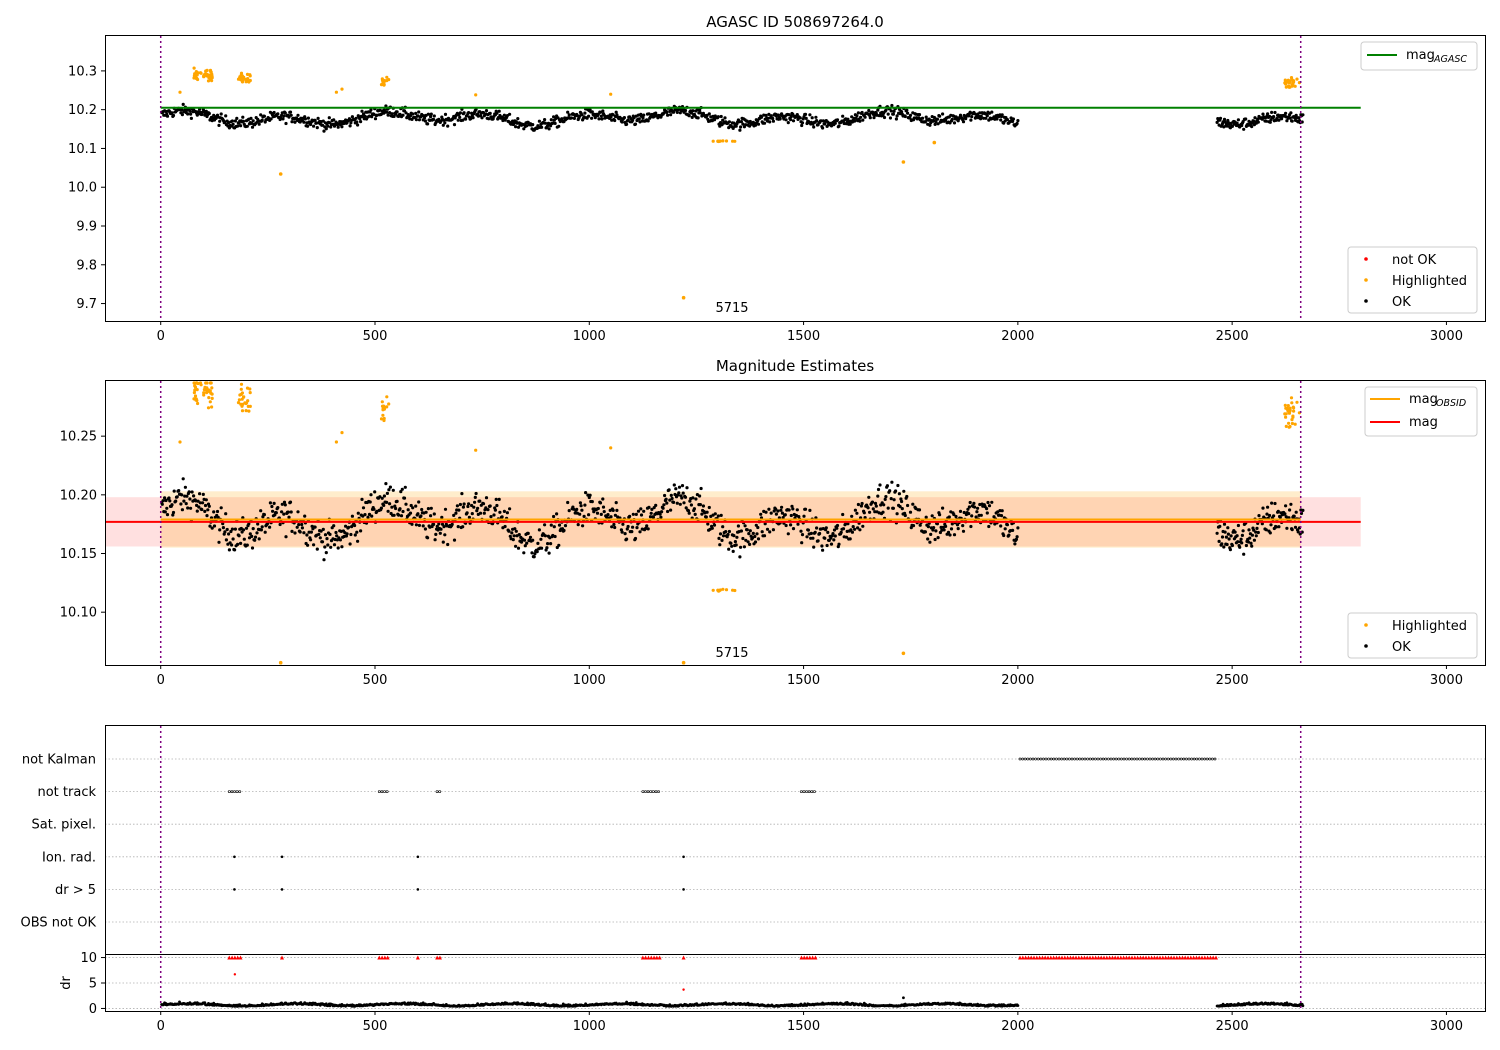 The image size is (1500, 1050). What do you see at coordinates (1401, 647) in the screenshot?
I see `legend-point-label: OK` at bounding box center [1401, 647].